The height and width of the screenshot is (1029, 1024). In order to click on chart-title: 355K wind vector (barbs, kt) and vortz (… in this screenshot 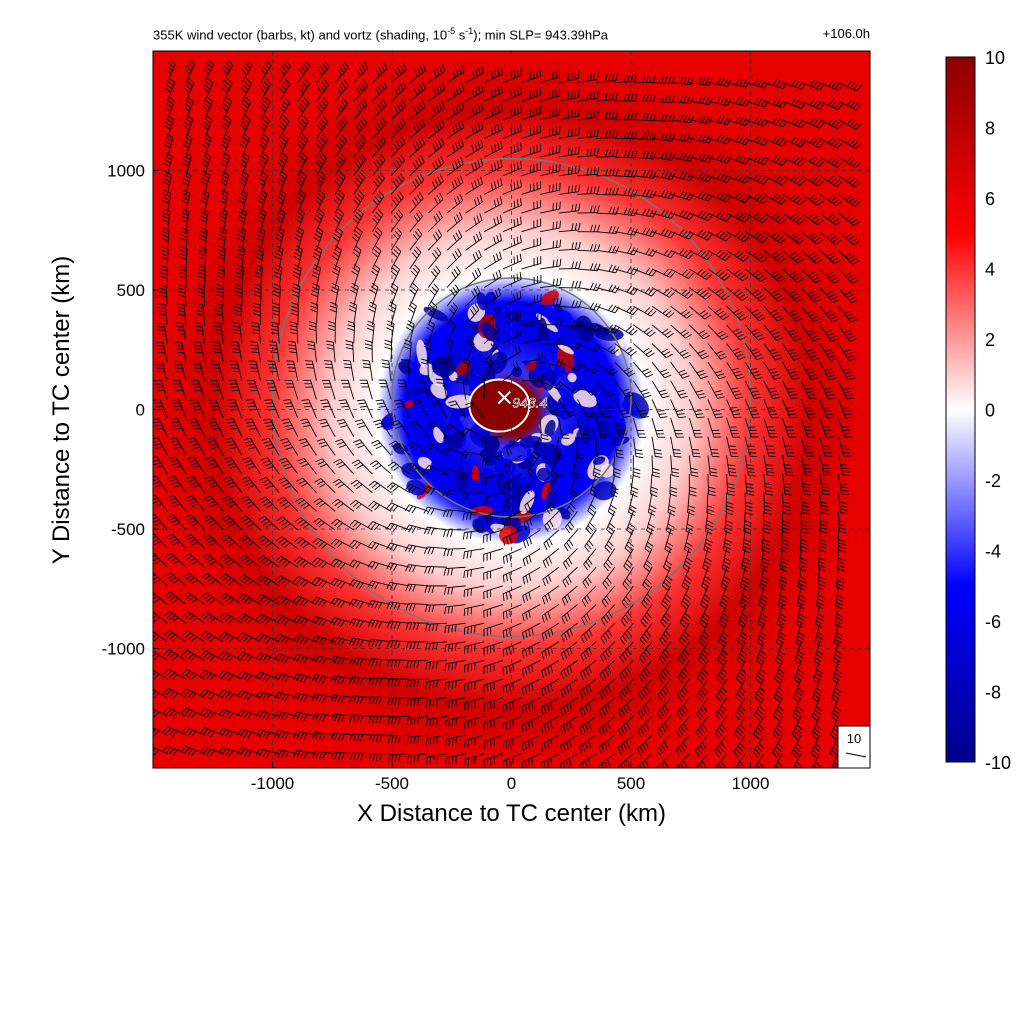, I will do `click(380, 34)`.